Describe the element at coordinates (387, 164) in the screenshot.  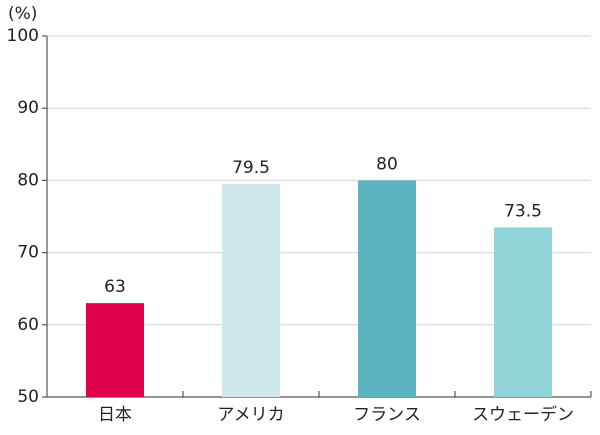
I see `data-label: 80` at that location.